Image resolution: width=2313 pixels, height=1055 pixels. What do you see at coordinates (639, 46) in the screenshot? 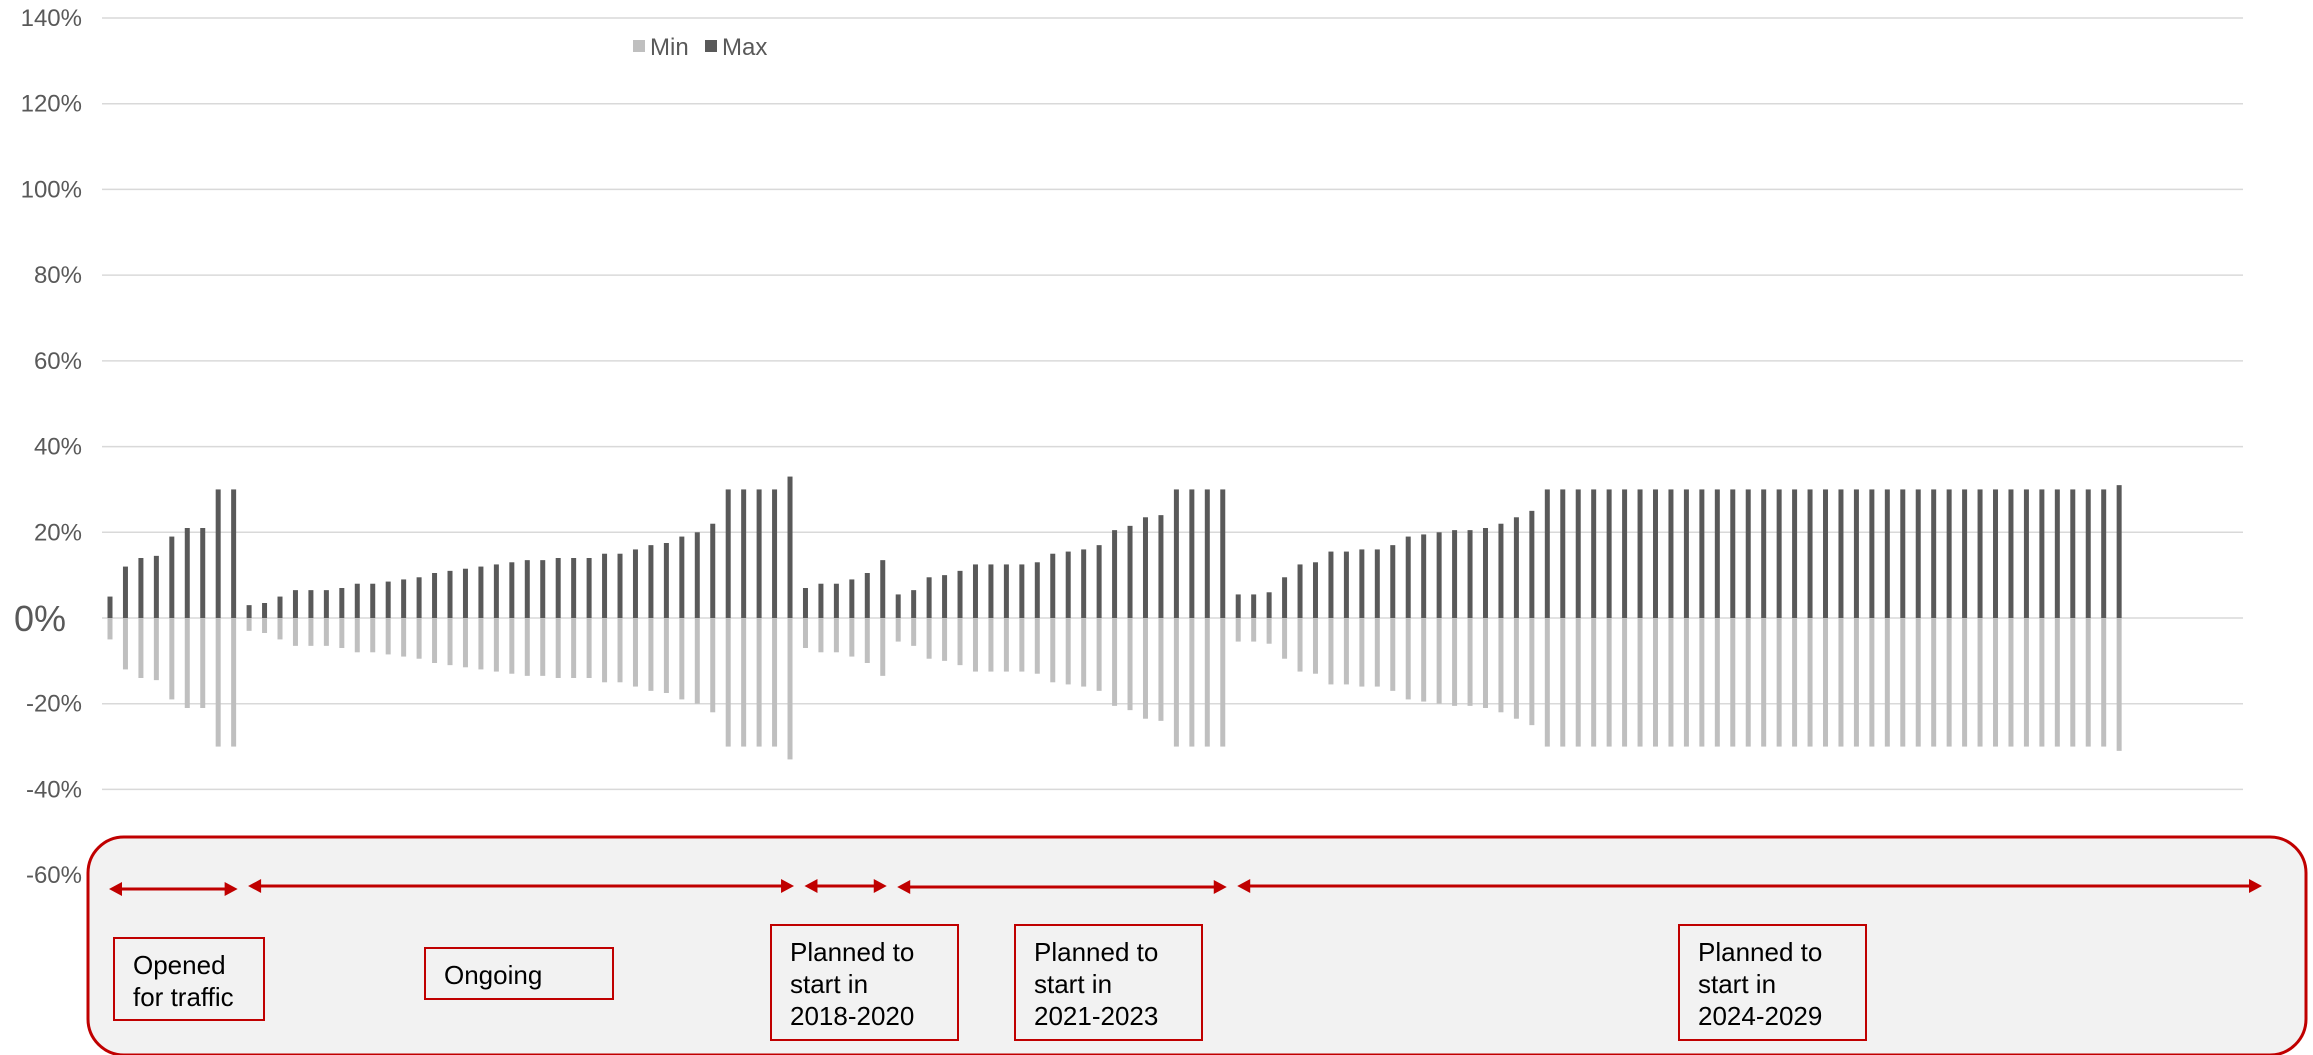
I see `legend-swatch-min` at bounding box center [639, 46].